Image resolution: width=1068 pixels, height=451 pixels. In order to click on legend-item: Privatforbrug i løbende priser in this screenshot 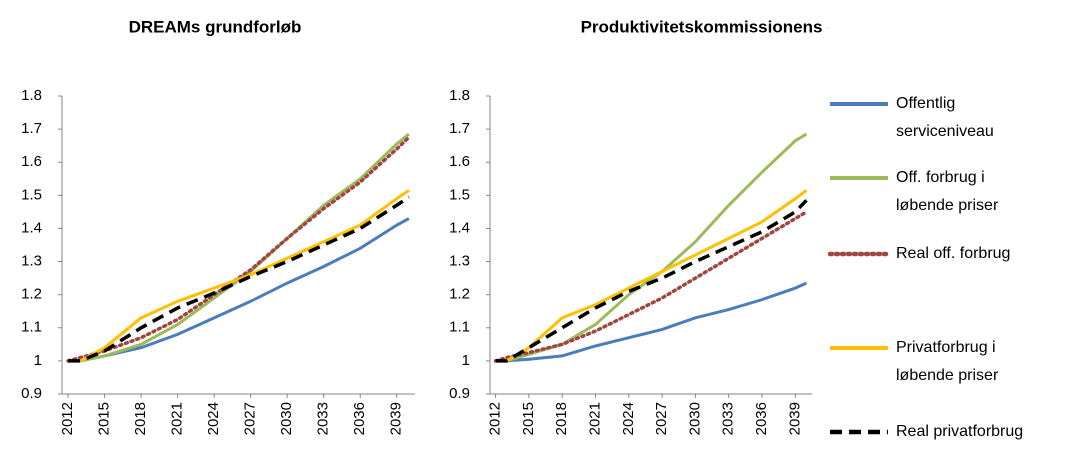, I will do `click(948, 362)`.